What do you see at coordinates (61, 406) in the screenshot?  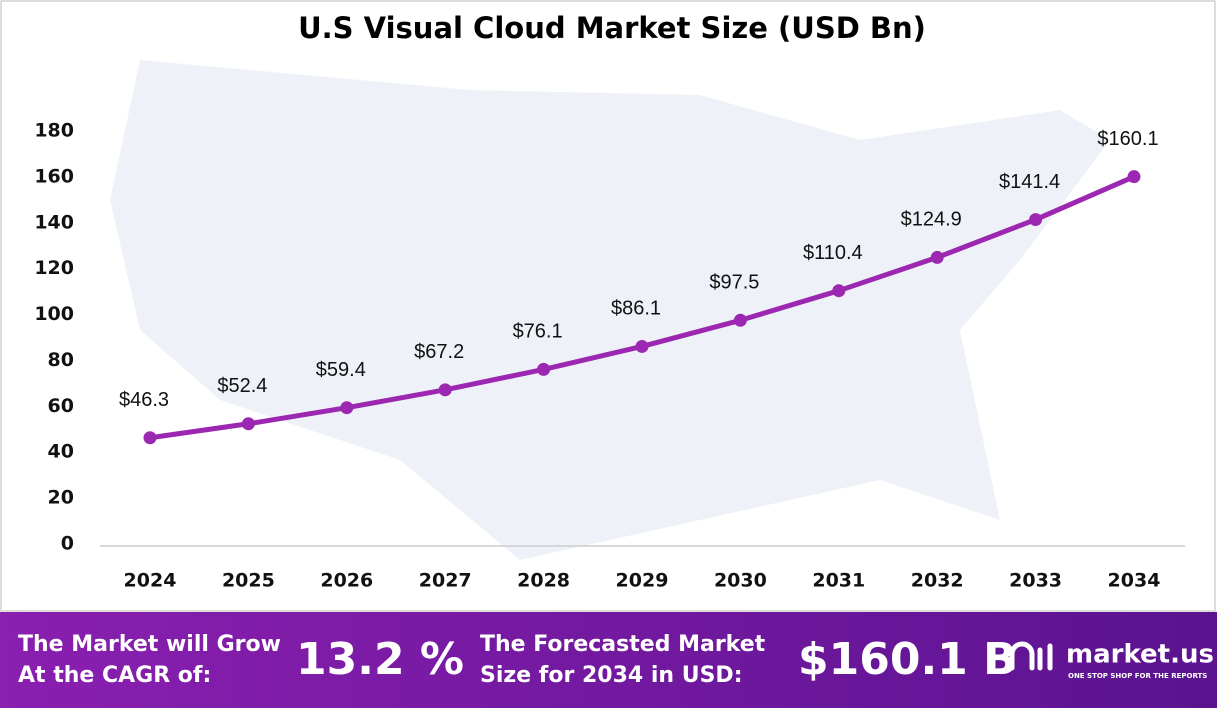 I see `y-tick-label: 60` at bounding box center [61, 406].